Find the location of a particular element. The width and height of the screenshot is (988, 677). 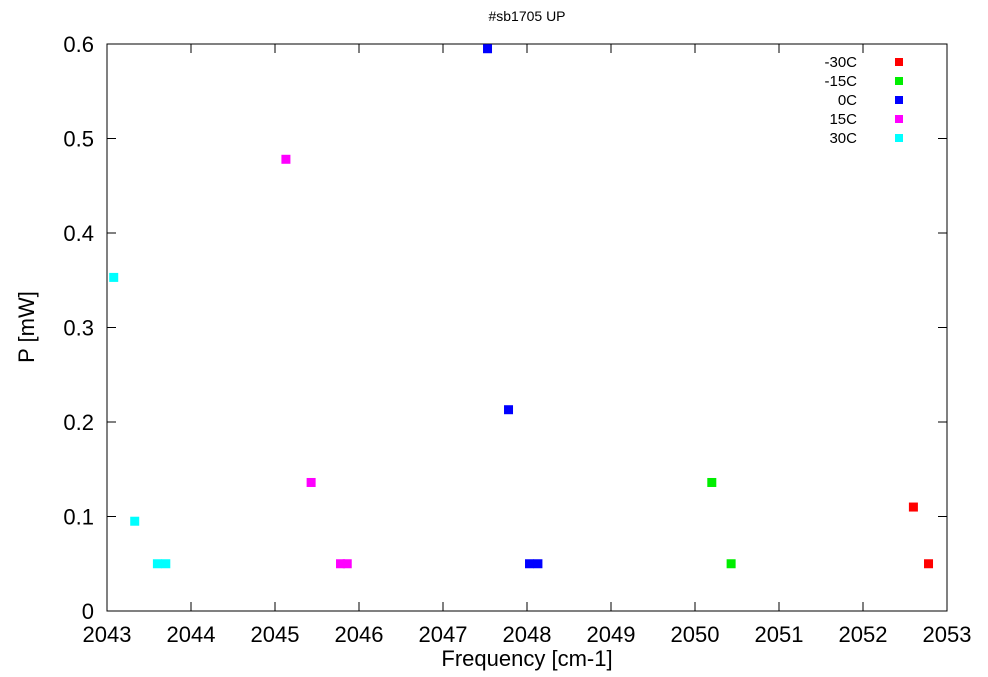

x-tick-label: 2043 is located at coordinates (107, 634).